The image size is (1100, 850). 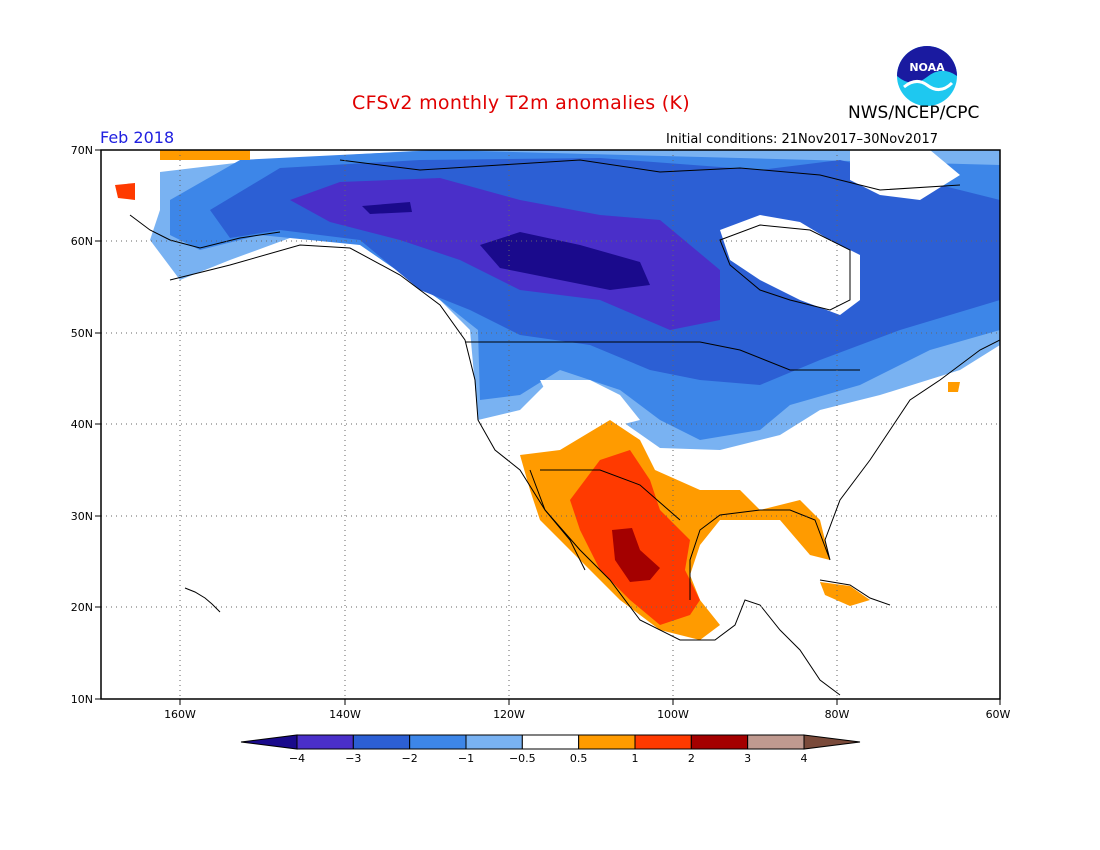 I want to click on colorbar-tick-label: −3, so click(x=353, y=758).